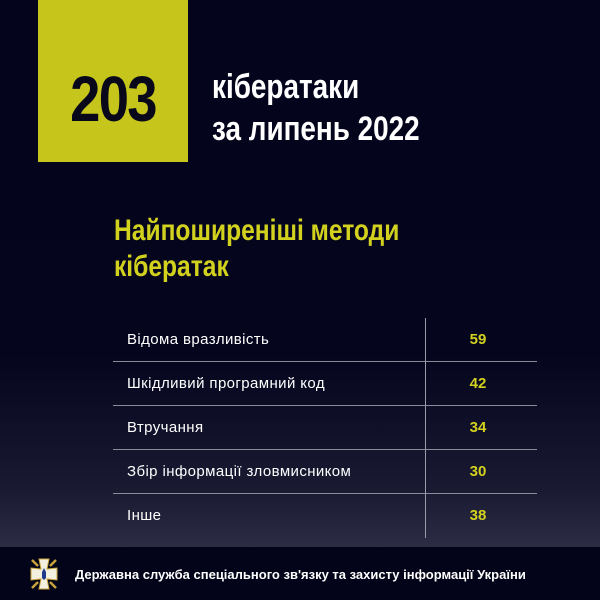 Image resolution: width=600 pixels, height=600 pixels. What do you see at coordinates (325, 340) in the screenshot?
I see `table-row: Відома вразливість 59` at bounding box center [325, 340].